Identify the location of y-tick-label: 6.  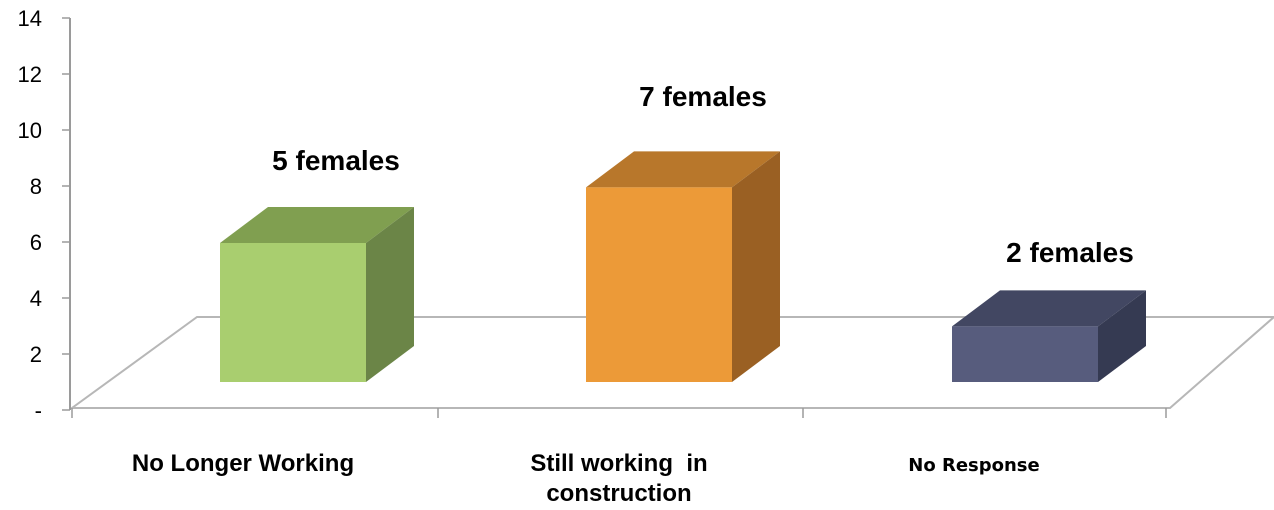
(36, 242).